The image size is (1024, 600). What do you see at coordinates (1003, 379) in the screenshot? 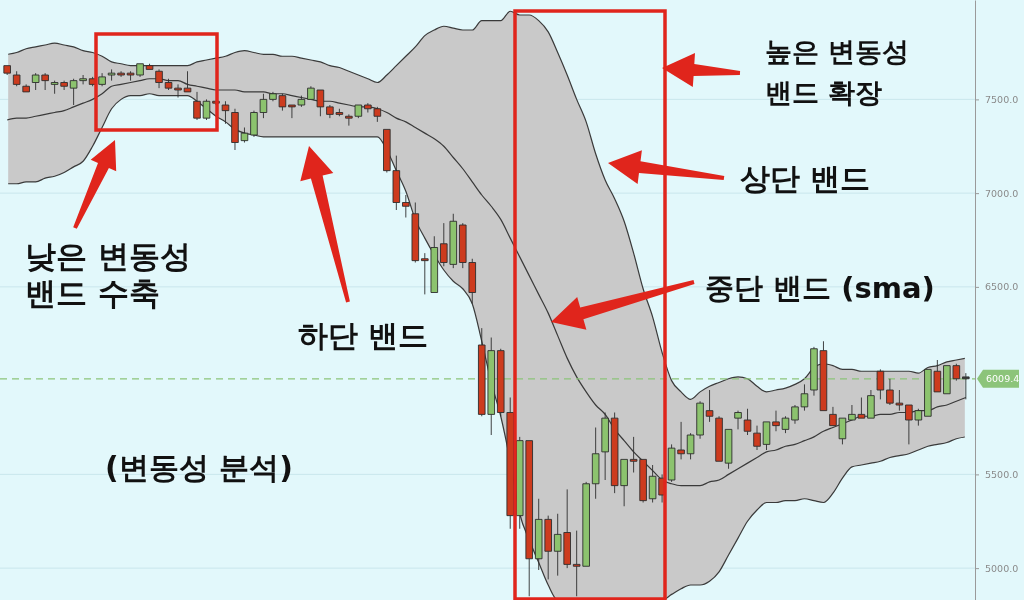
I see `ref-line-label: 6009.4` at bounding box center [1003, 379].